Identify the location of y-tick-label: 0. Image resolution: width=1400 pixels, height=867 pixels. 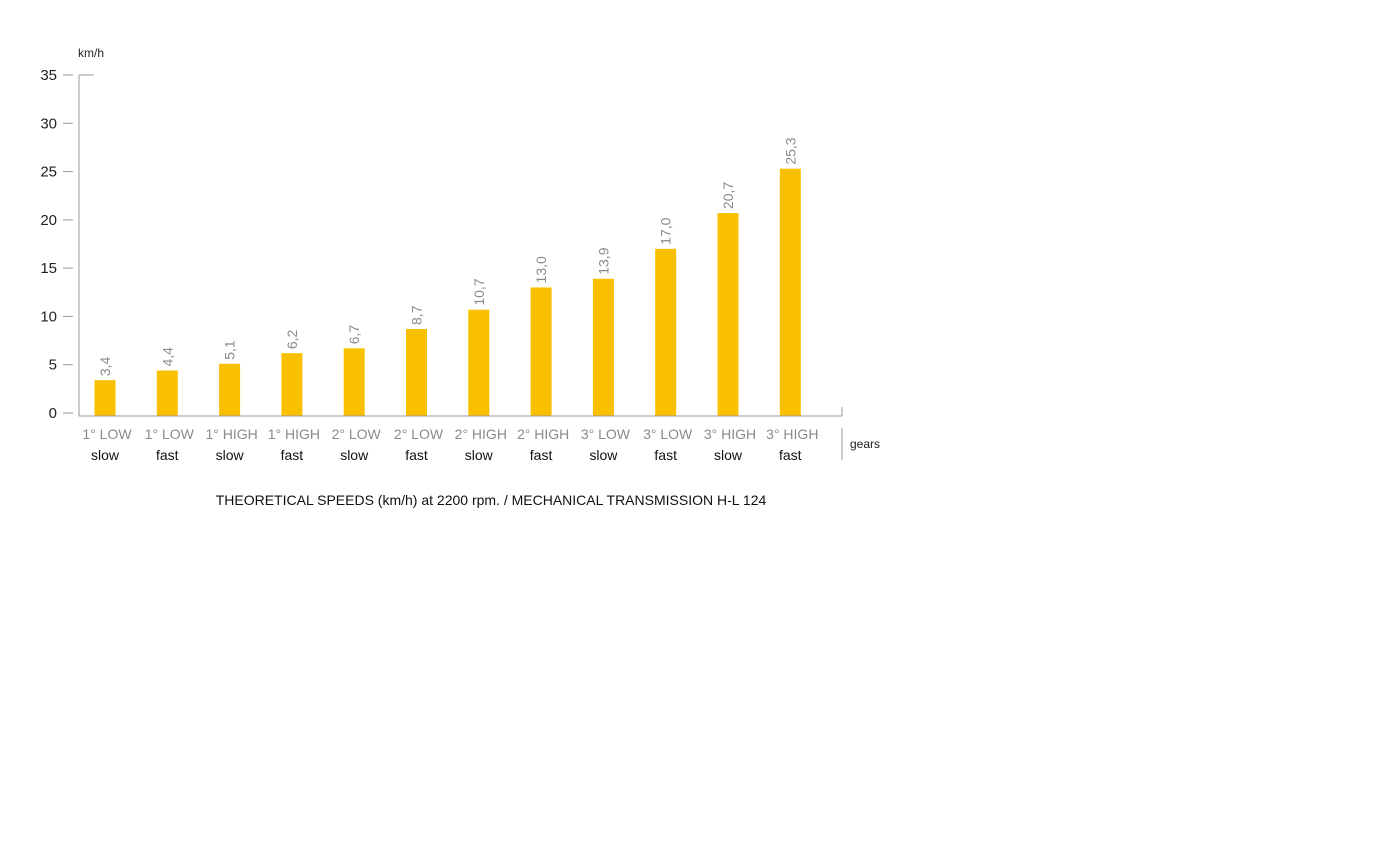
(53, 413).